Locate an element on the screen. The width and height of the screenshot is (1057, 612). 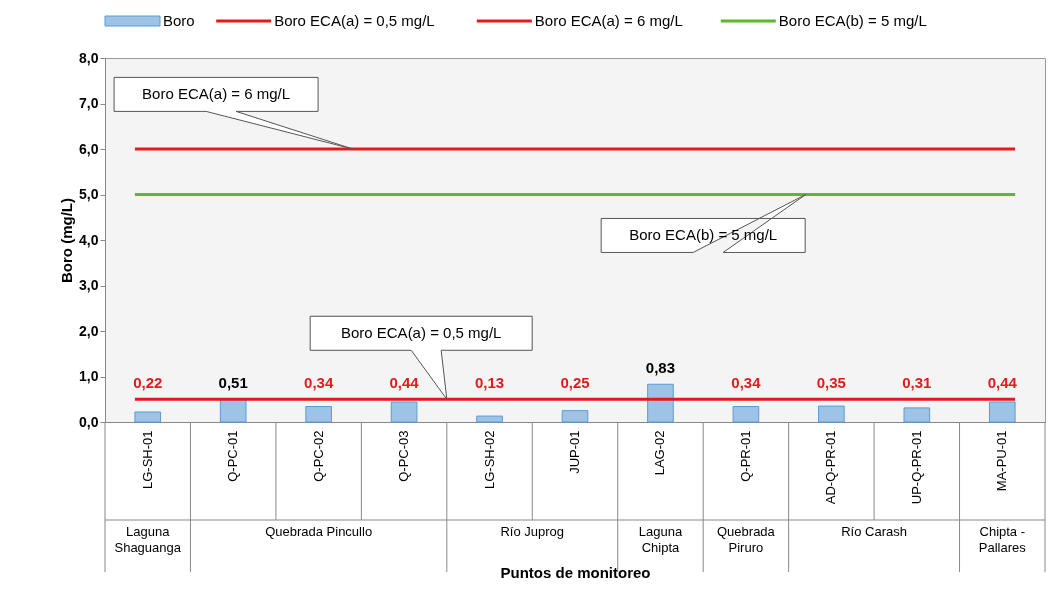
text: Chipta - Pallares is located at coordinates (1002, 539).